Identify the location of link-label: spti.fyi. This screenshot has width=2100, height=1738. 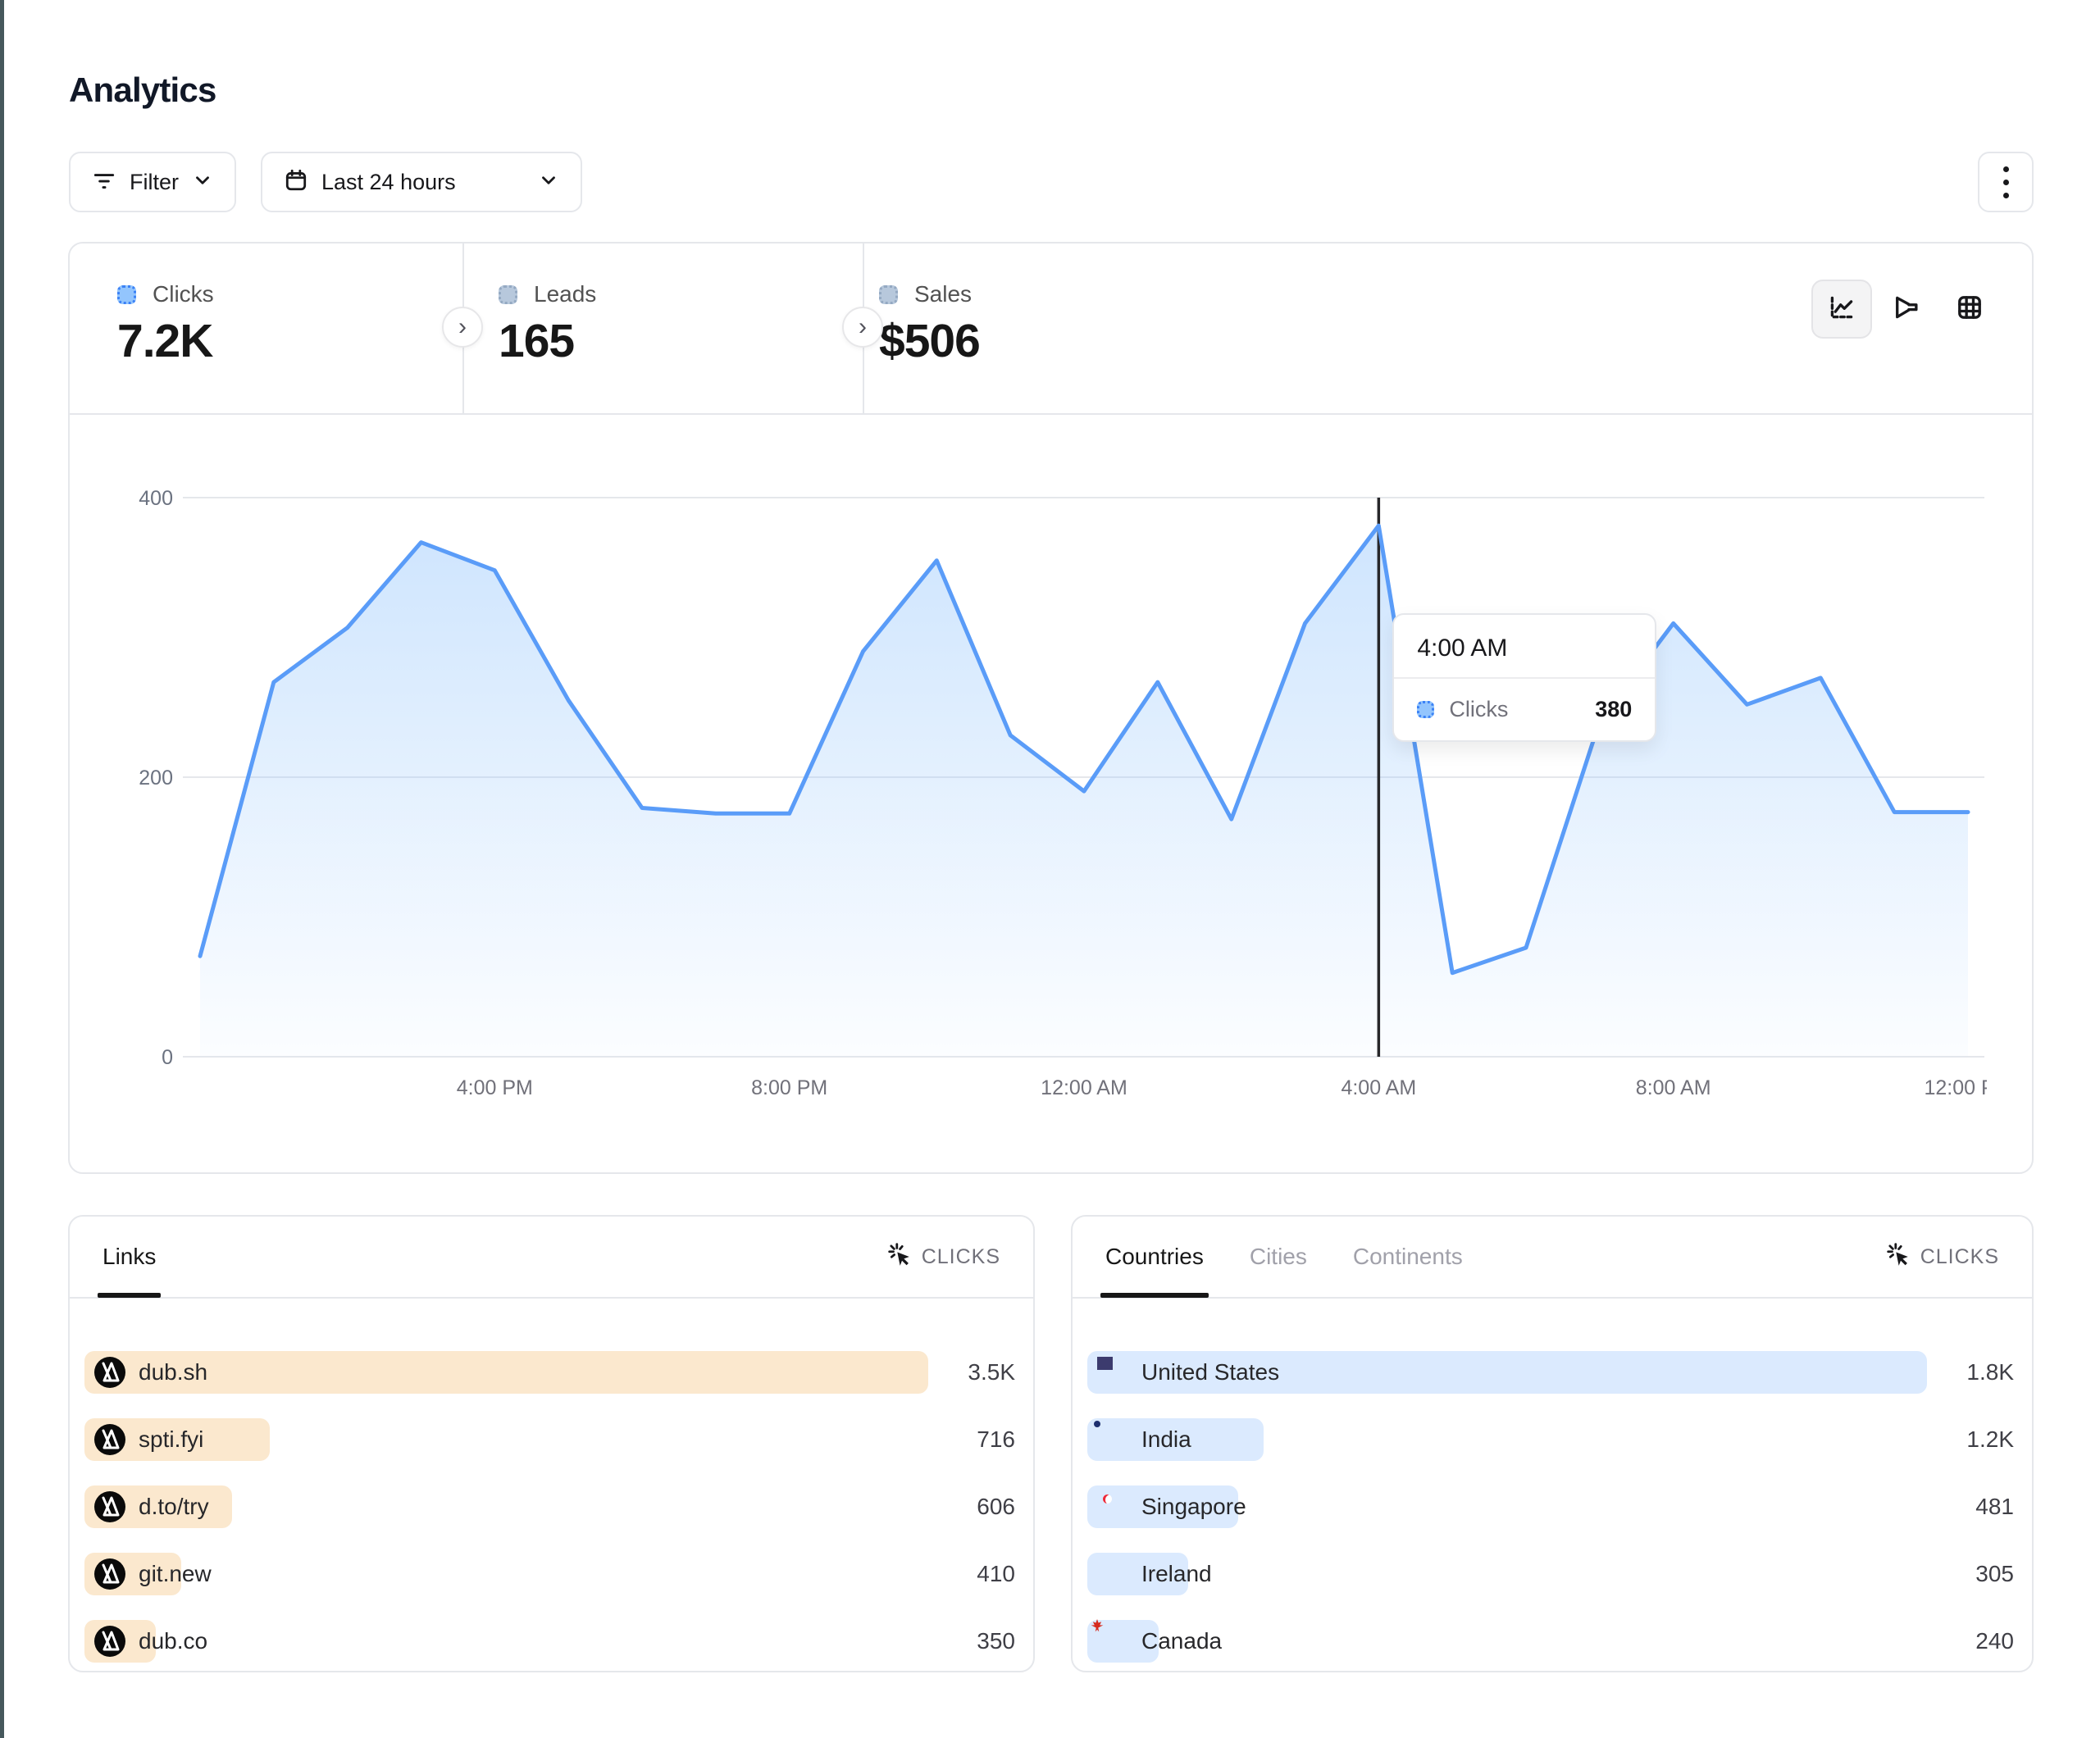
(171, 1439).